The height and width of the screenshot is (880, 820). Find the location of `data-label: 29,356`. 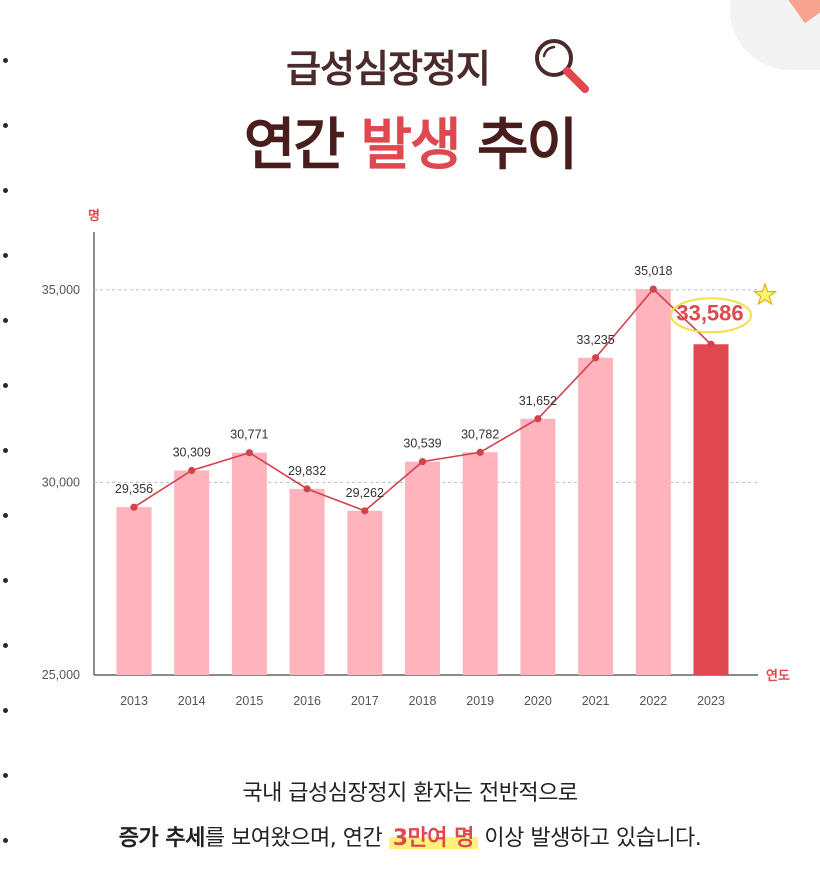

data-label: 29,356 is located at coordinates (134, 489).